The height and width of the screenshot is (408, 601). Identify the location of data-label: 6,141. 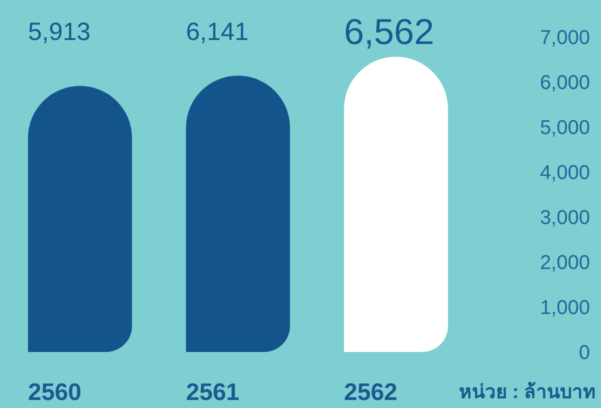
(217, 32).